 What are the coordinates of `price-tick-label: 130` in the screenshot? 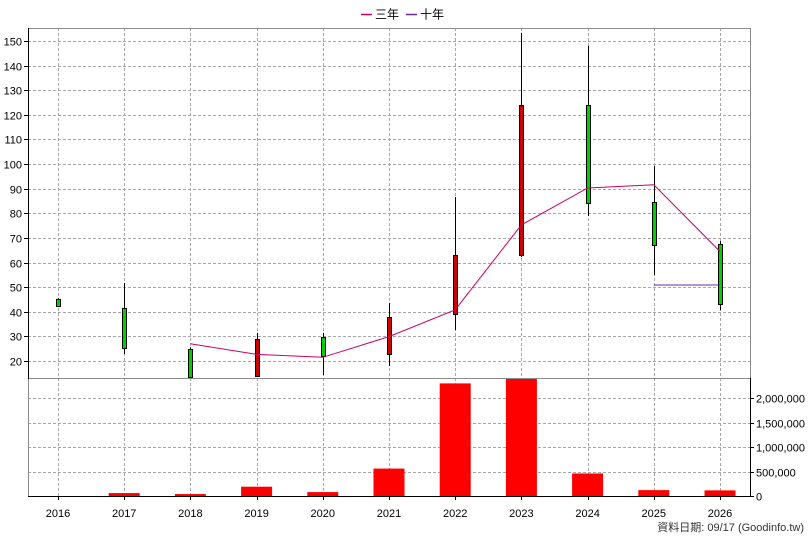 It's located at (13, 92).